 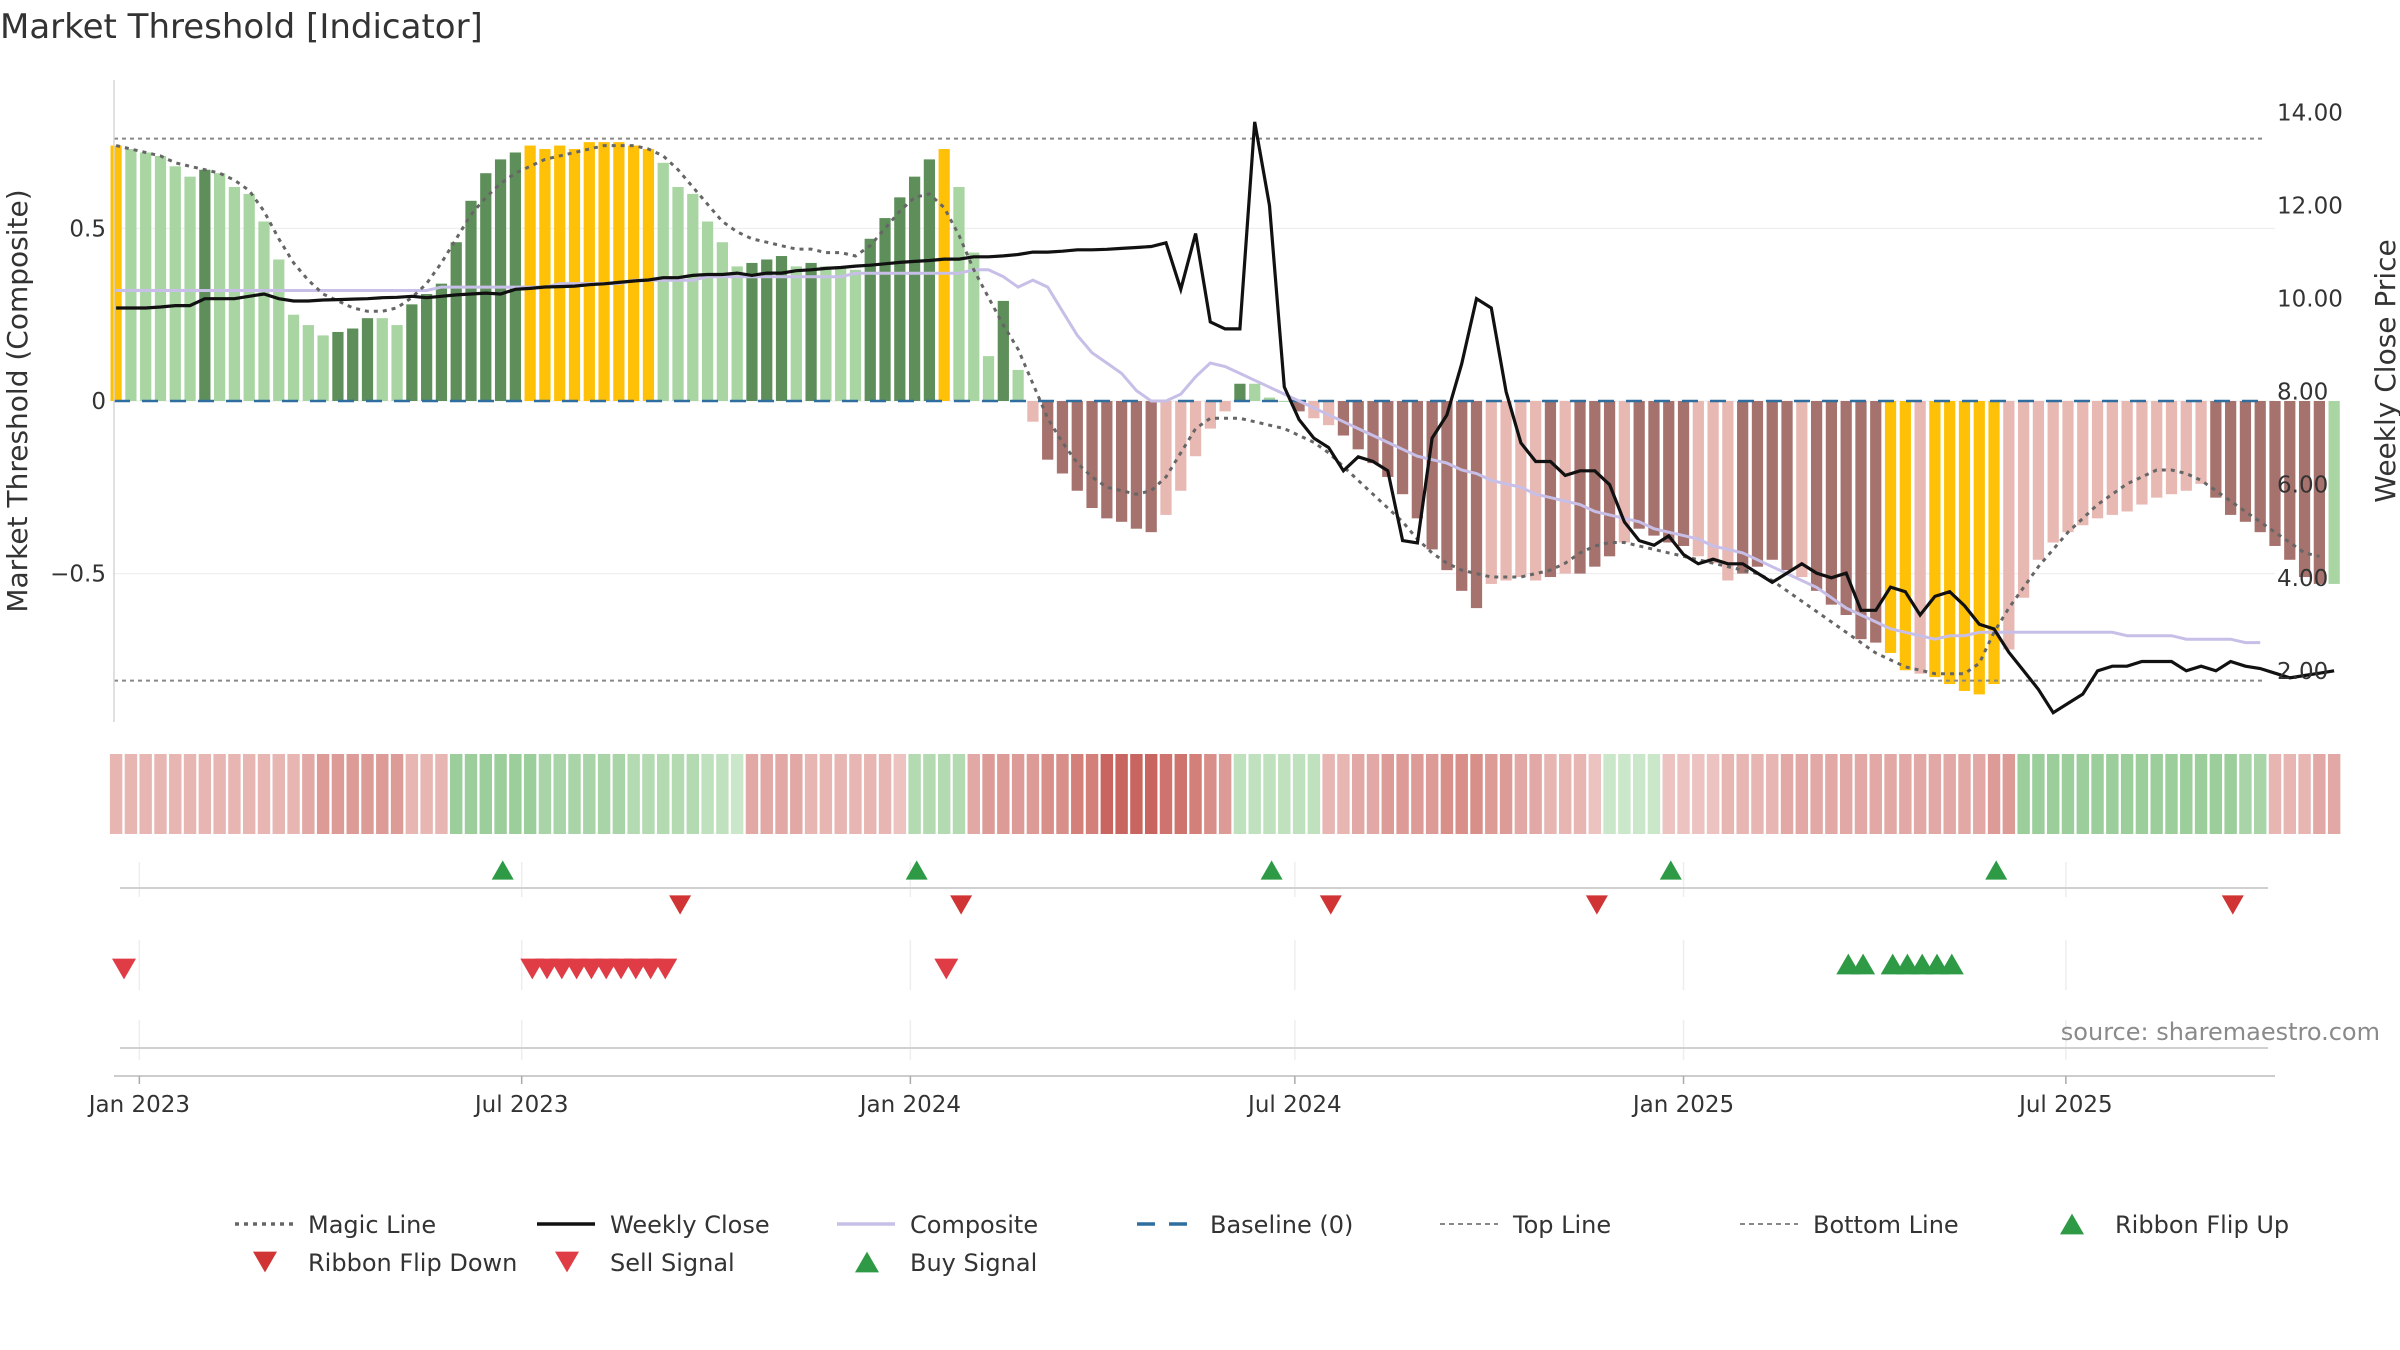 I want to click on legend-label: Magic Line, so click(x=372, y=1225).